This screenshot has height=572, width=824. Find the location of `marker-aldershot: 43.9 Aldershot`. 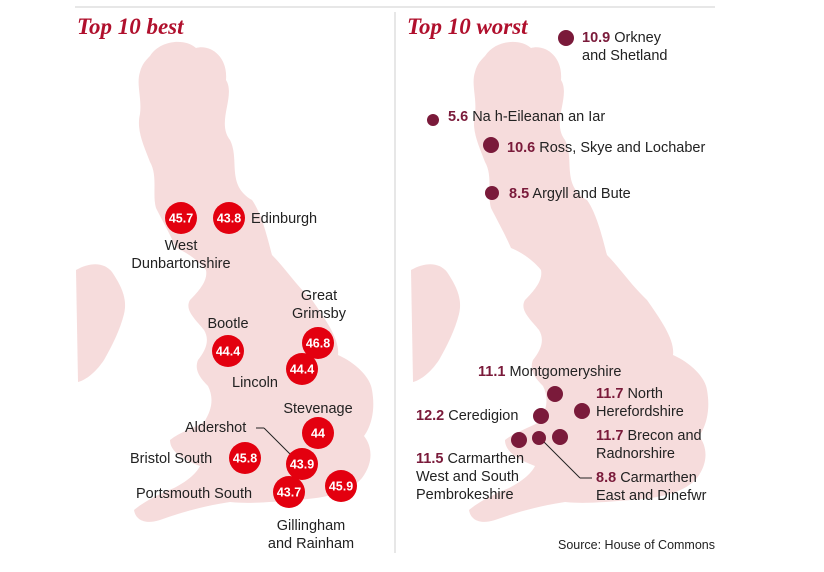

marker-aldershot: 43.9 Aldershot is located at coordinates (251, 450).